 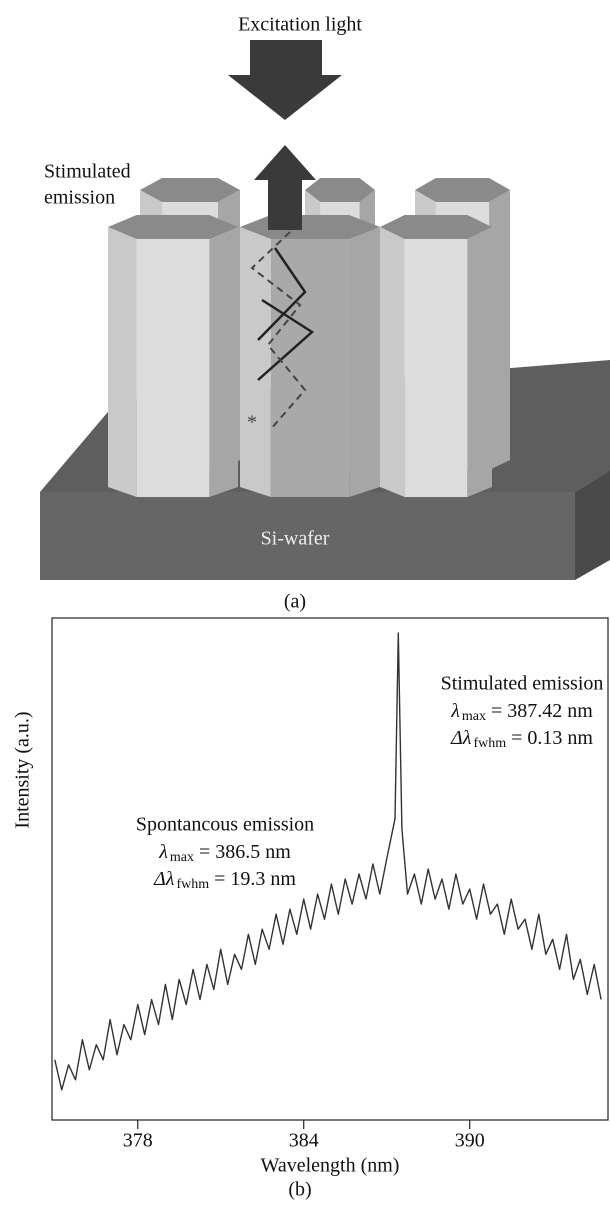 What do you see at coordinates (542, 711) in the screenshot?
I see `annotation-value: = 387.42 nm` at bounding box center [542, 711].